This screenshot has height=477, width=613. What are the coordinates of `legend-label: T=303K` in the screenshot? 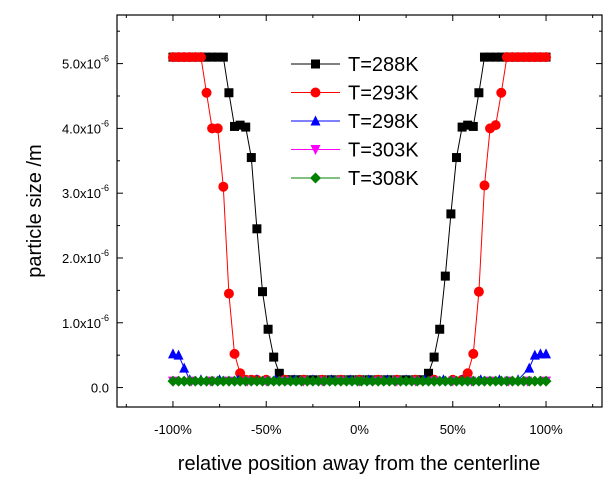 It's located at (383, 151).